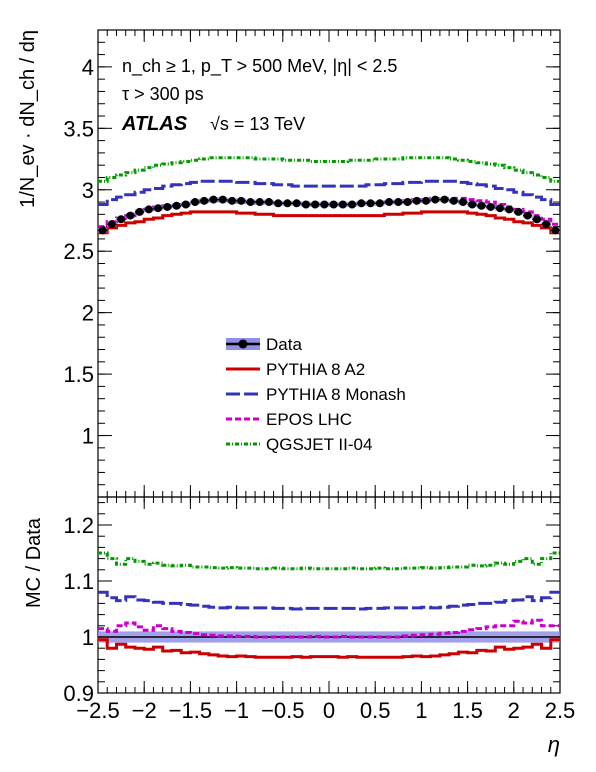 Image resolution: width=596 pixels, height=772 pixels. Describe the element at coordinates (88, 313) in the screenshot. I see `y-tick-label: 2` at that location.